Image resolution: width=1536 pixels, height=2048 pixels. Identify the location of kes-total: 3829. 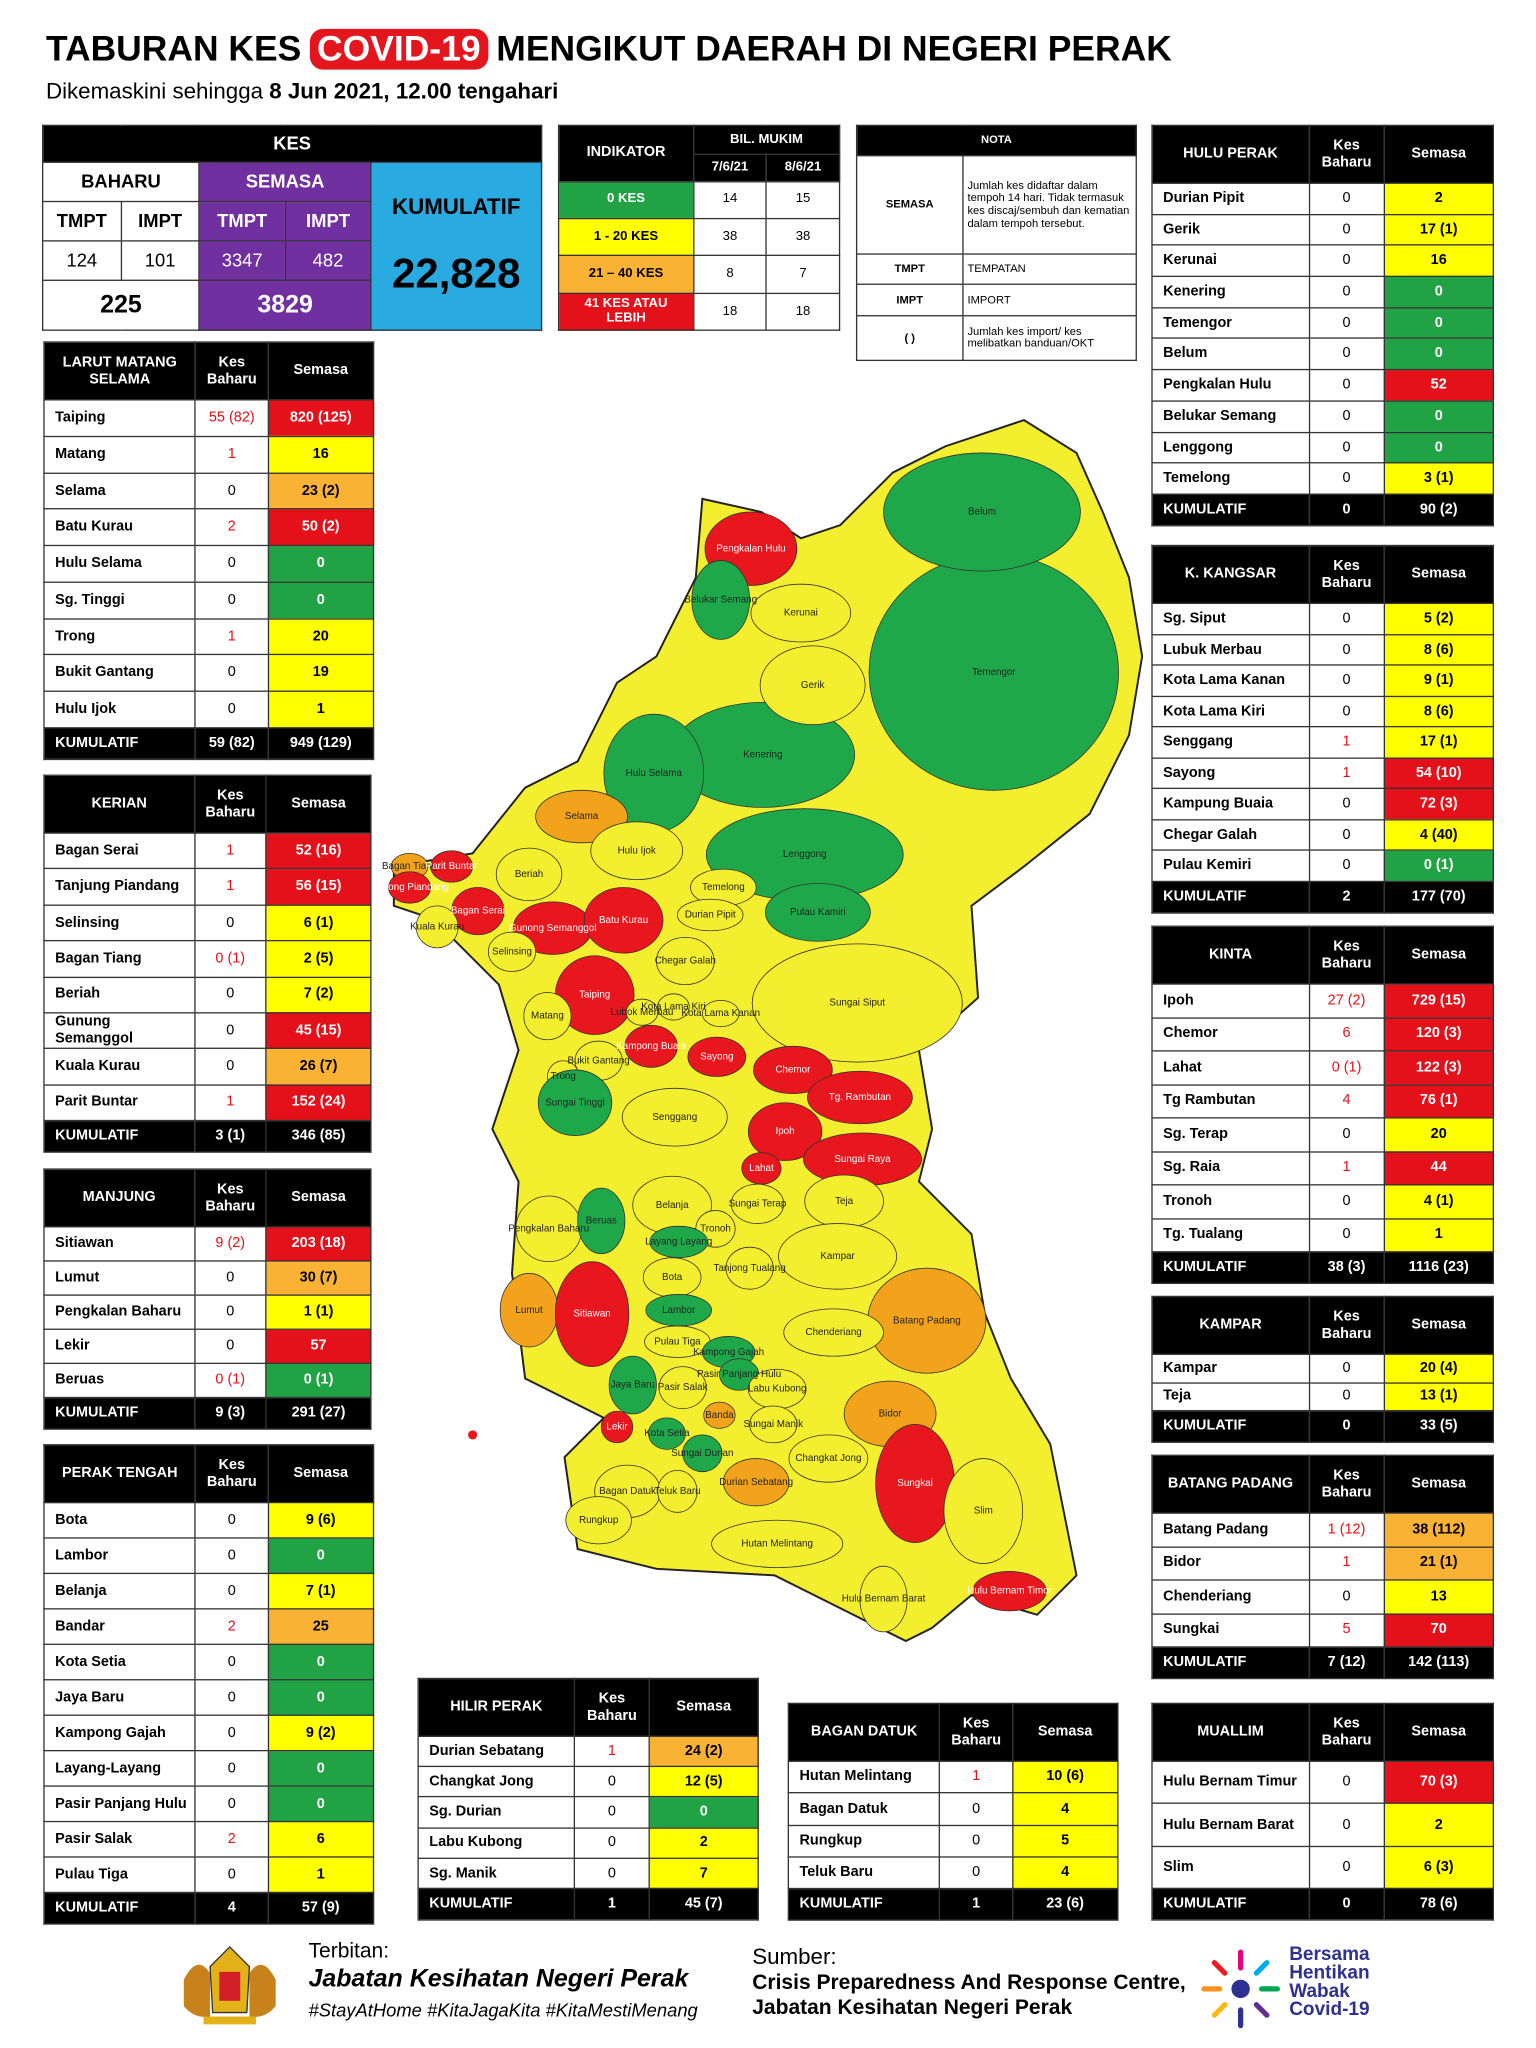
(285, 305).